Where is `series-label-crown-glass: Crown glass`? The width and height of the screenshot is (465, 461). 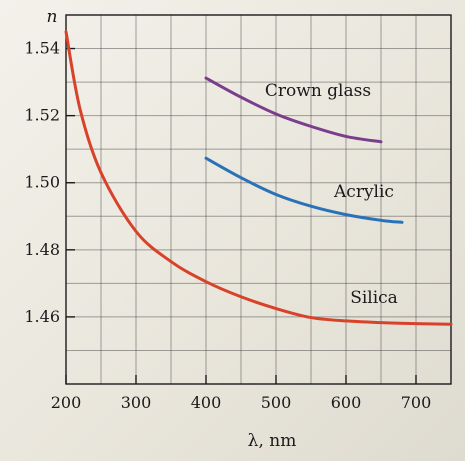 series-label-crown-glass: Crown glass is located at coordinates (318, 91).